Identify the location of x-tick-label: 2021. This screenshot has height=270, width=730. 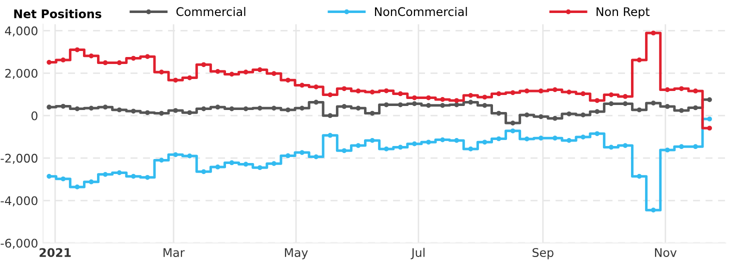
(55, 252).